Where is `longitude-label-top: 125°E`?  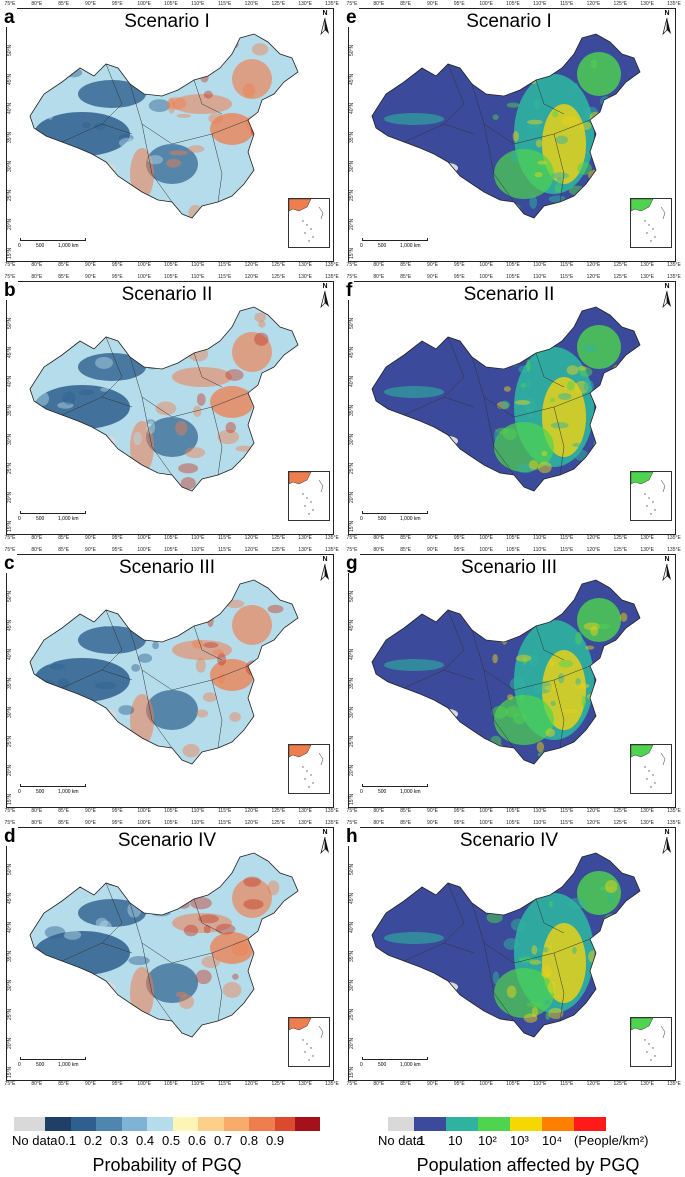 longitude-label-top: 125°E is located at coordinates (620, 277).